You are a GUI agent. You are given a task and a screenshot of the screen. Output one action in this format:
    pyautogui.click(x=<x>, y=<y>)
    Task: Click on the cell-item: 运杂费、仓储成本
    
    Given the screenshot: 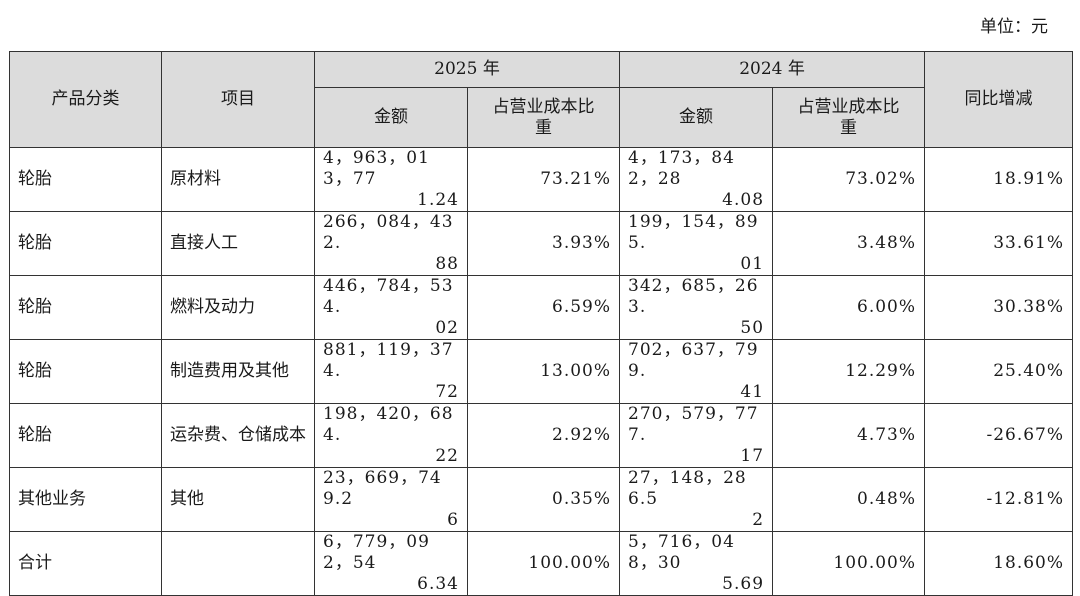 What is the action you would take?
    pyautogui.click(x=238, y=435)
    